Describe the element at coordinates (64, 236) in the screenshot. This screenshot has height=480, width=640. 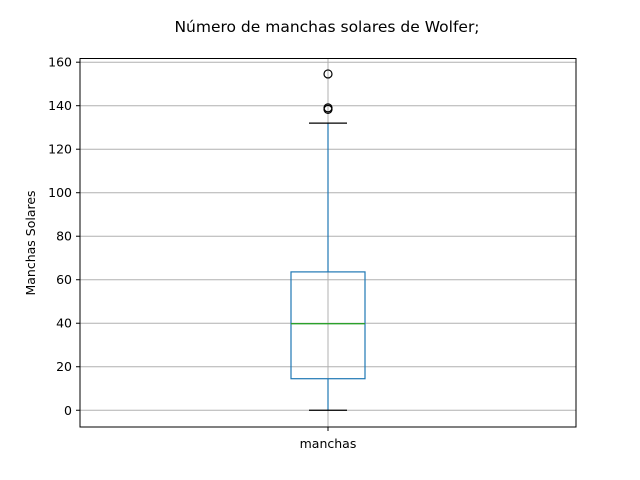
I see `y-tick-label: 80` at that location.